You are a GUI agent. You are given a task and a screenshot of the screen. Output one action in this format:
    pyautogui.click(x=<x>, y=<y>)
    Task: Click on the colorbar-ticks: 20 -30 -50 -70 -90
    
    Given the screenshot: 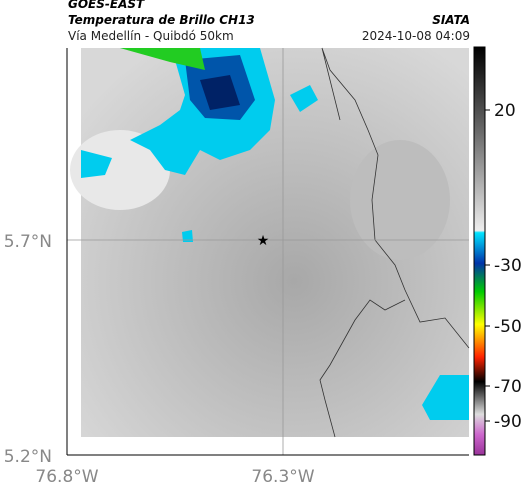 What is the action you would take?
    pyautogui.click(x=503, y=266)
    